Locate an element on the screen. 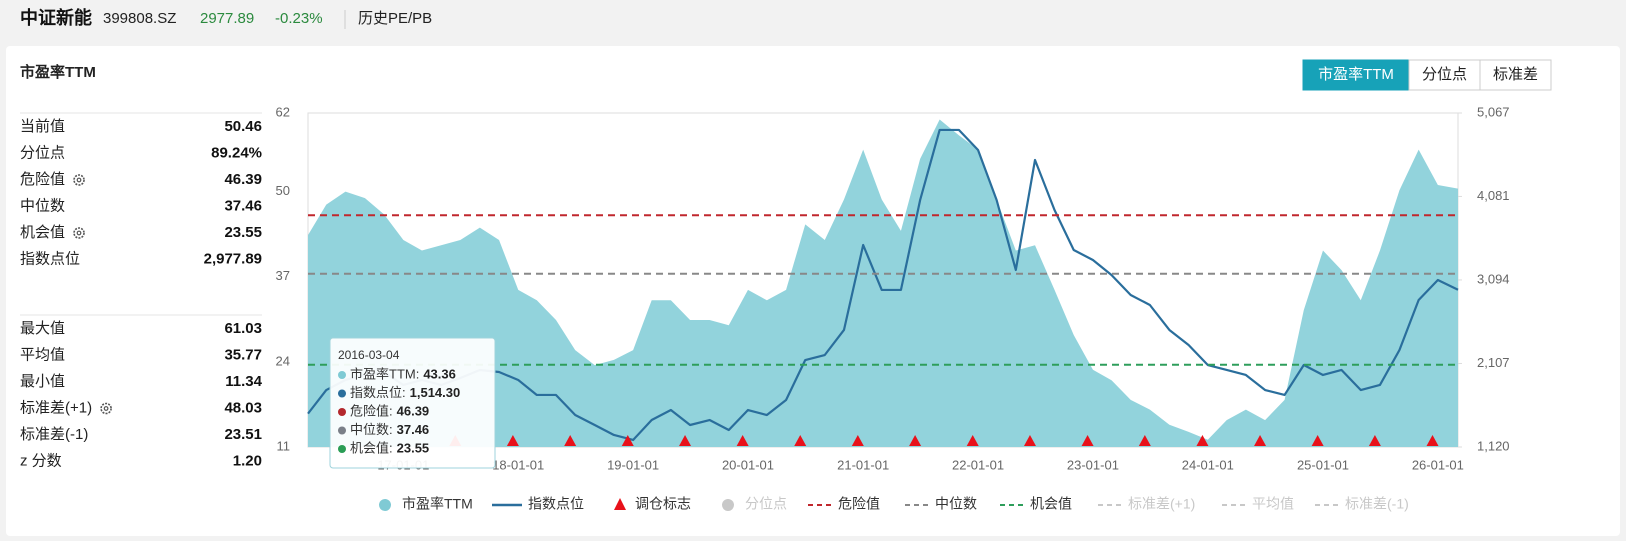 The width and height of the screenshot is (1626, 541). legend-label: 指数点位 is located at coordinates (556, 504).